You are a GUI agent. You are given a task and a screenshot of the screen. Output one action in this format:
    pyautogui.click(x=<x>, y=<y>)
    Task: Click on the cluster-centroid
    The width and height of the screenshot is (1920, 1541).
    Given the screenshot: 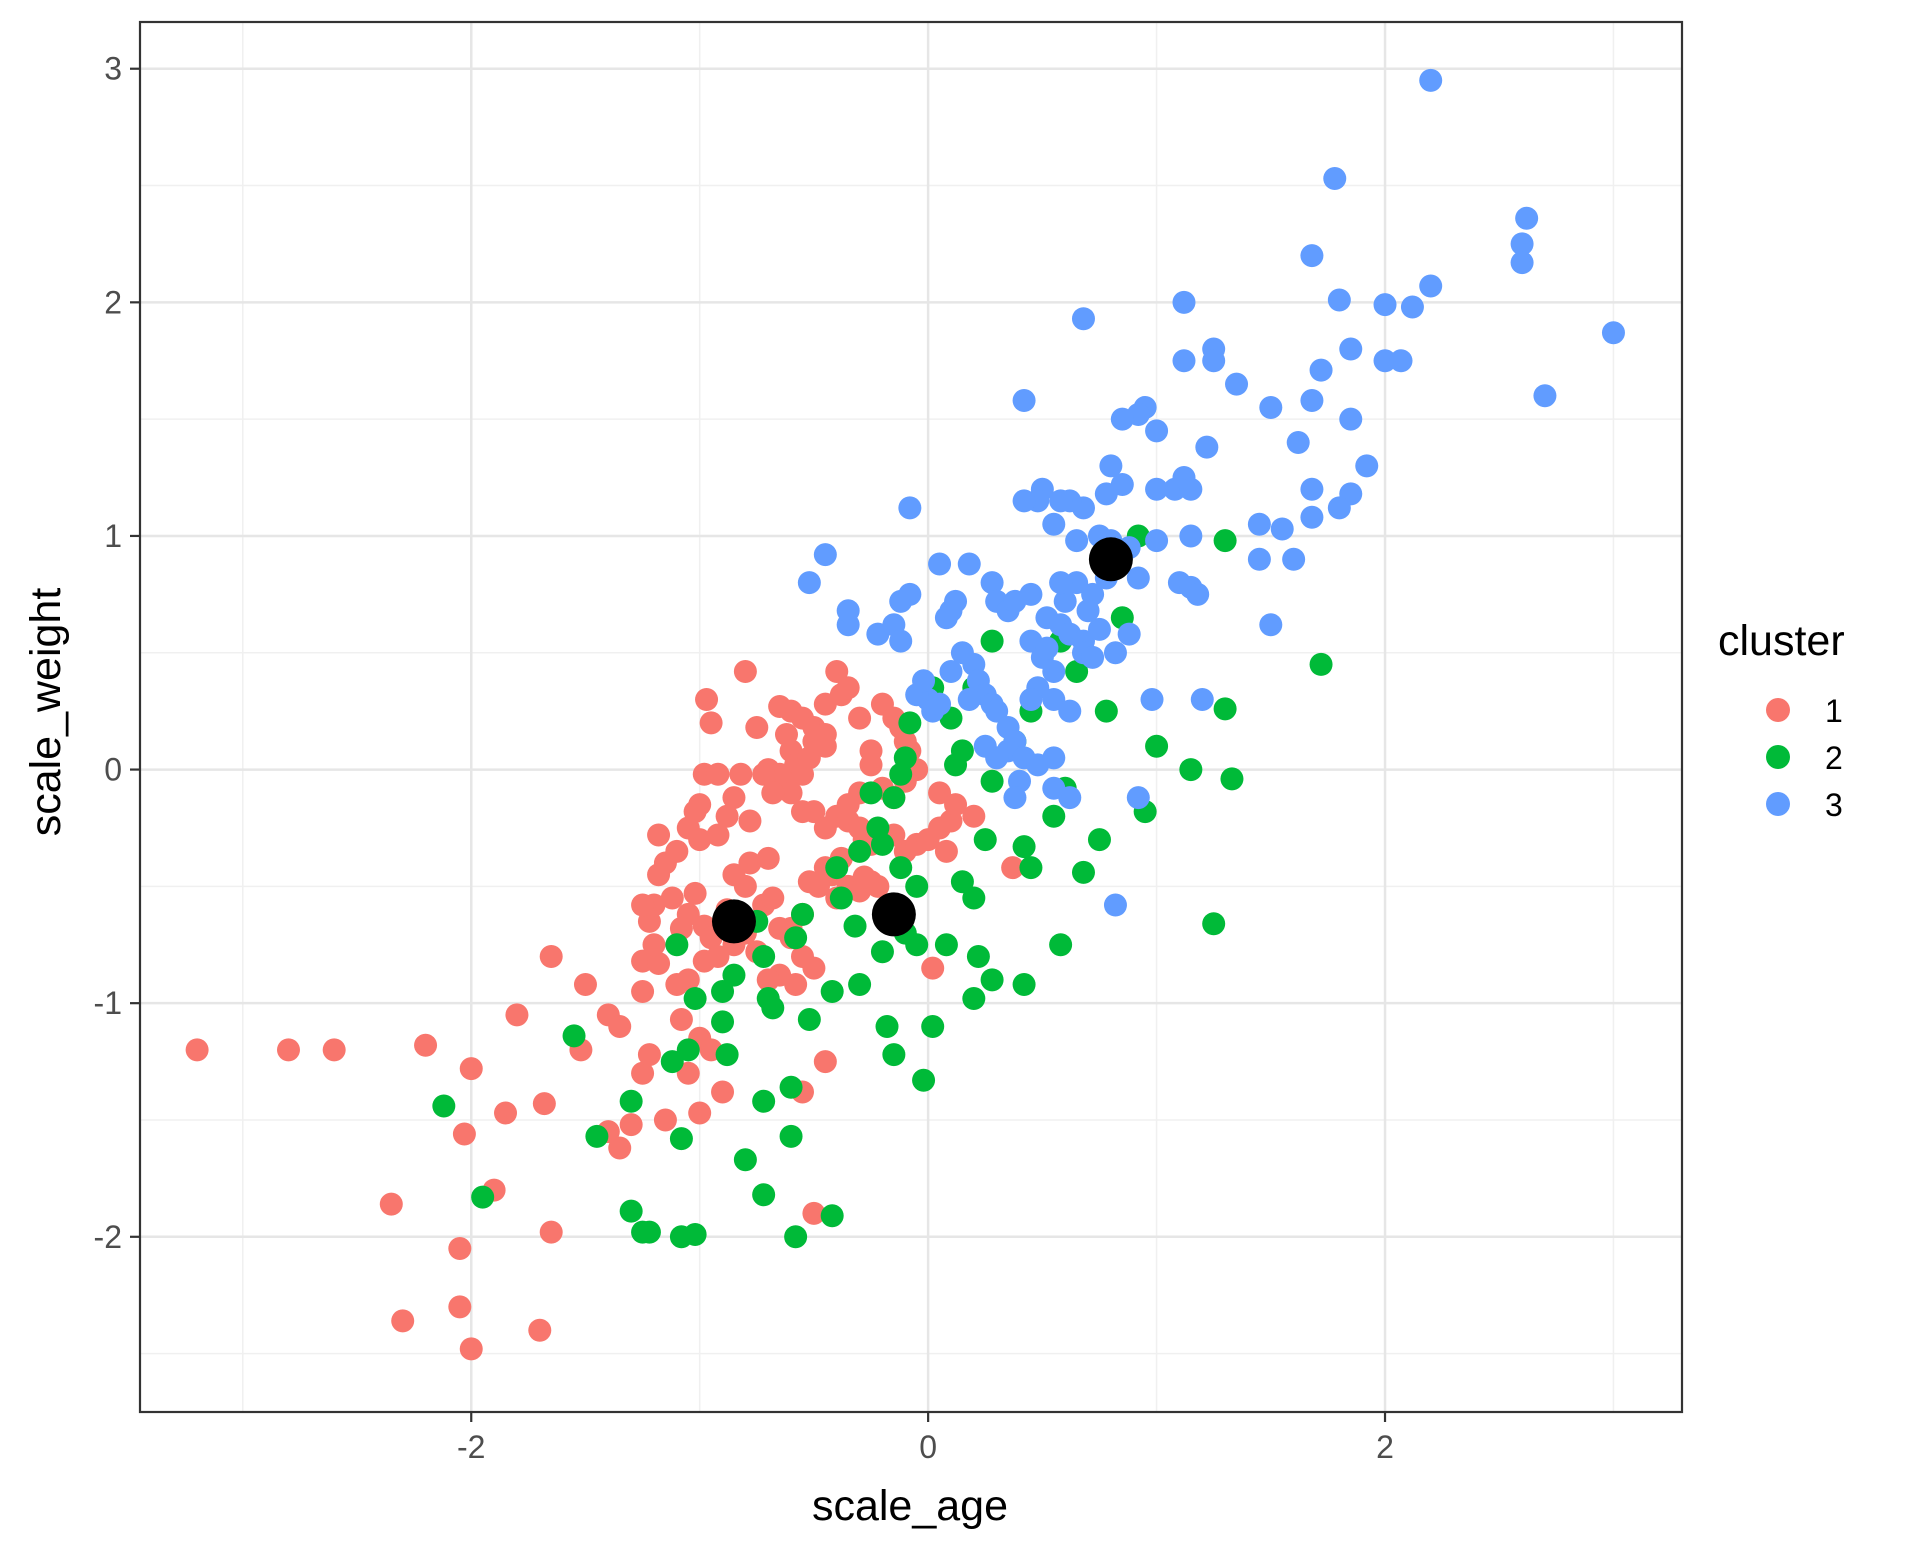 What is the action you would take?
    pyautogui.click(x=1110, y=559)
    